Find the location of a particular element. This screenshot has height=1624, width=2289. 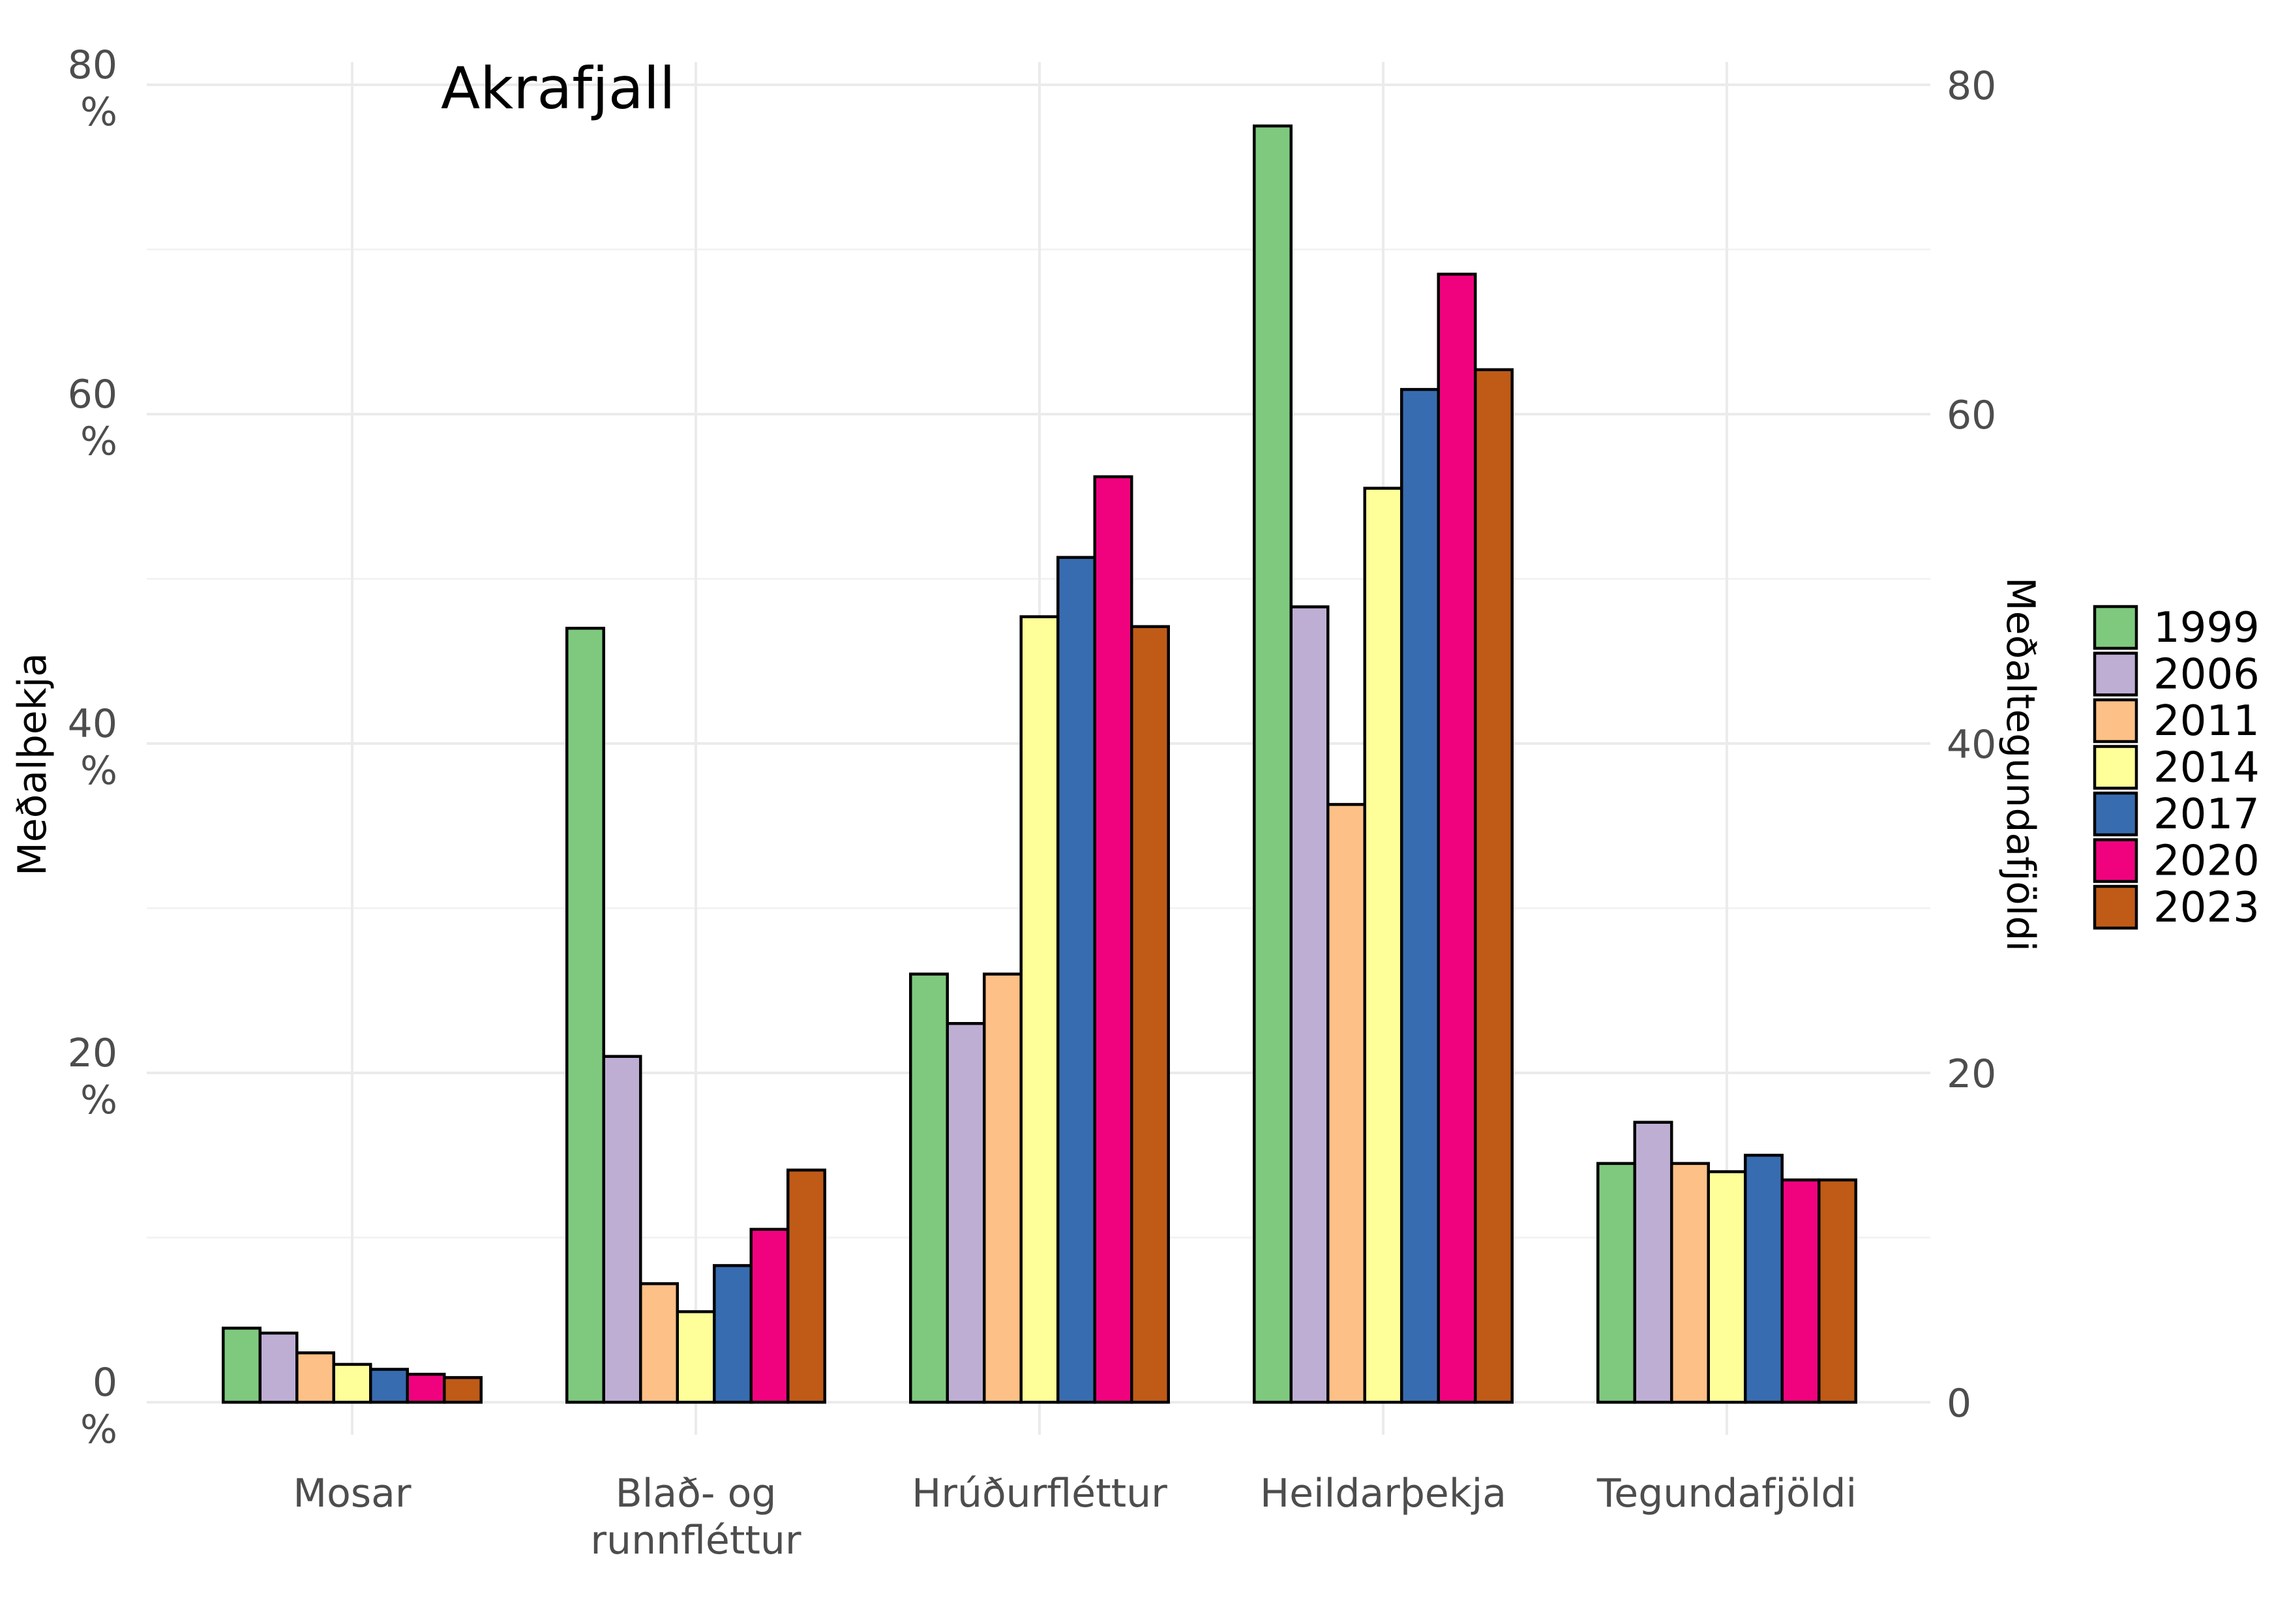

legend-label-2006: 2006 is located at coordinates (2206, 675).